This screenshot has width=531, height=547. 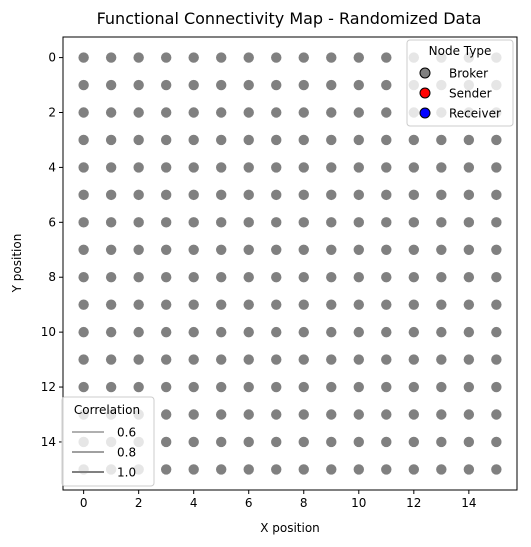 I want to click on x-axis: 0 2 4 6 8 10 12 14, so click(x=278, y=500).